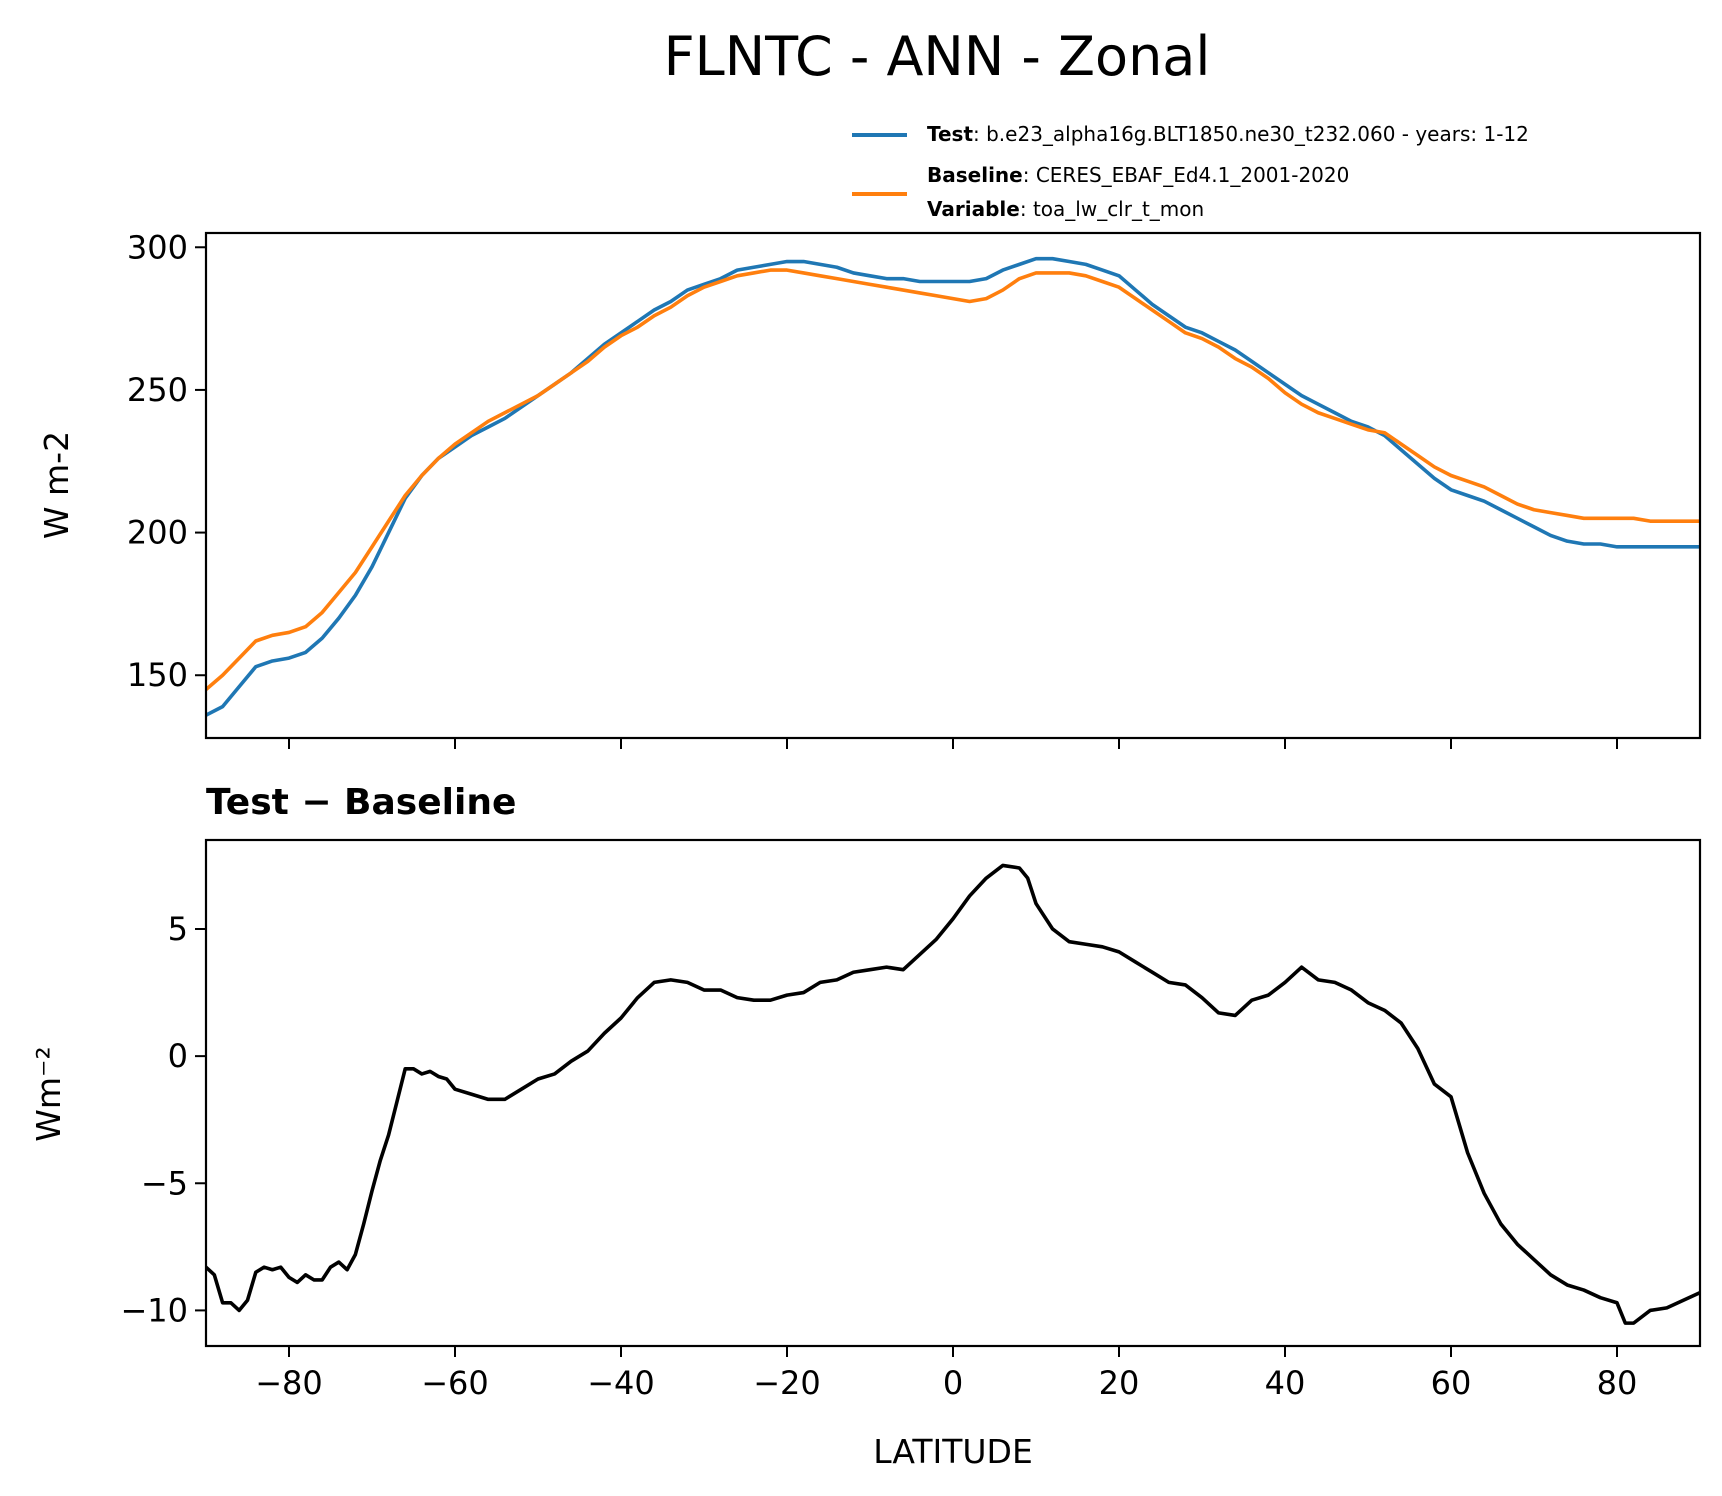  I want to click on bottom-x-tick-label: 0, so click(953, 1383).